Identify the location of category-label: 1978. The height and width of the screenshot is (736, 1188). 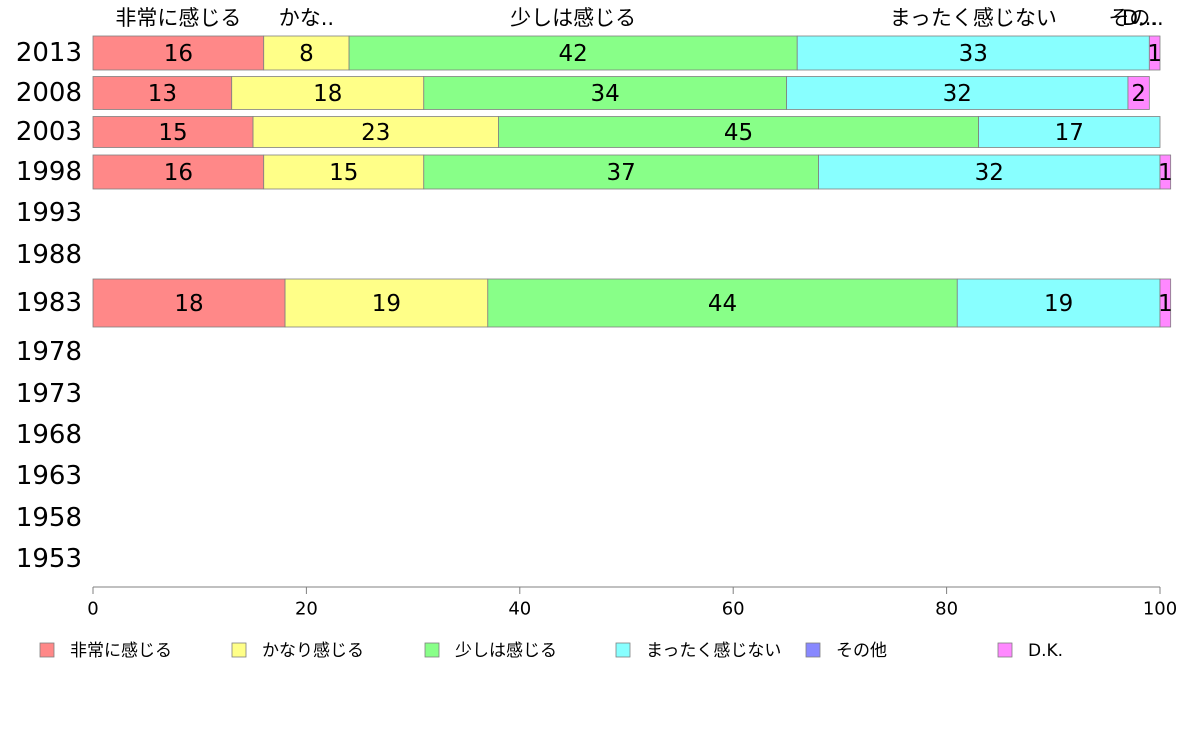
(49, 352).